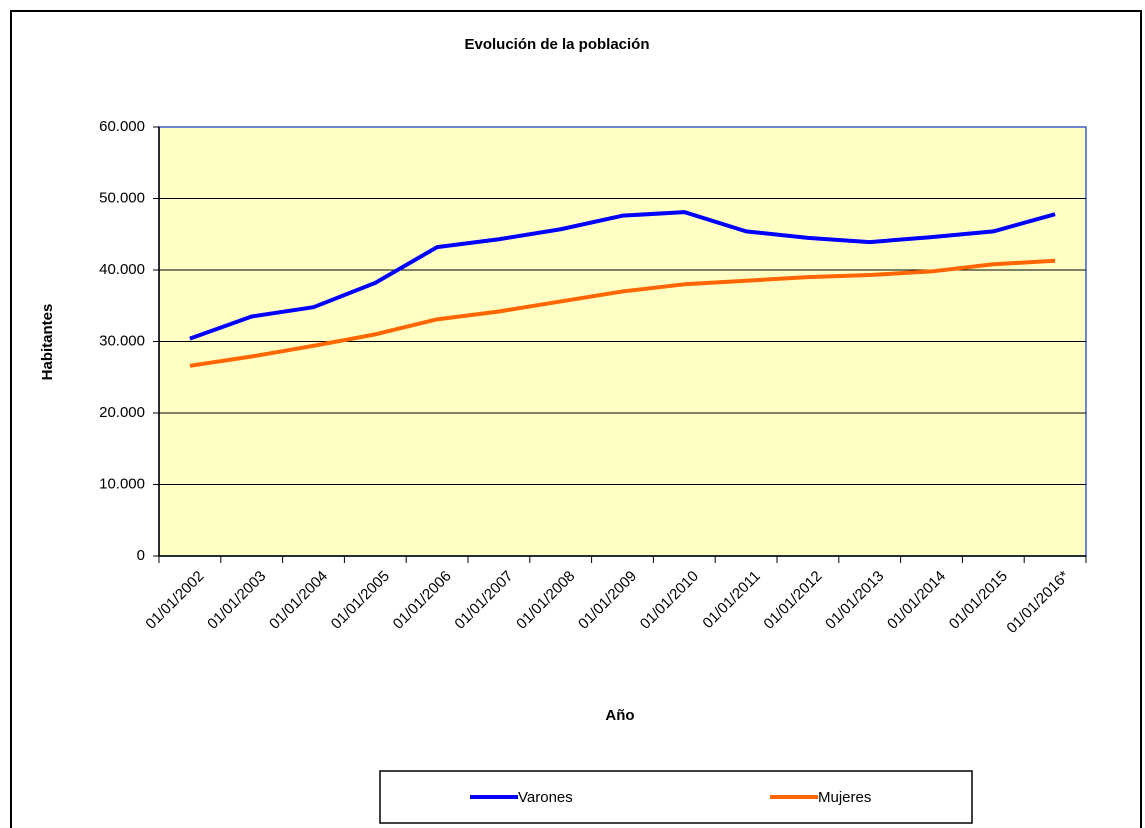  What do you see at coordinates (122, 340) in the screenshot?
I see `y-tick-label: 30.000` at bounding box center [122, 340].